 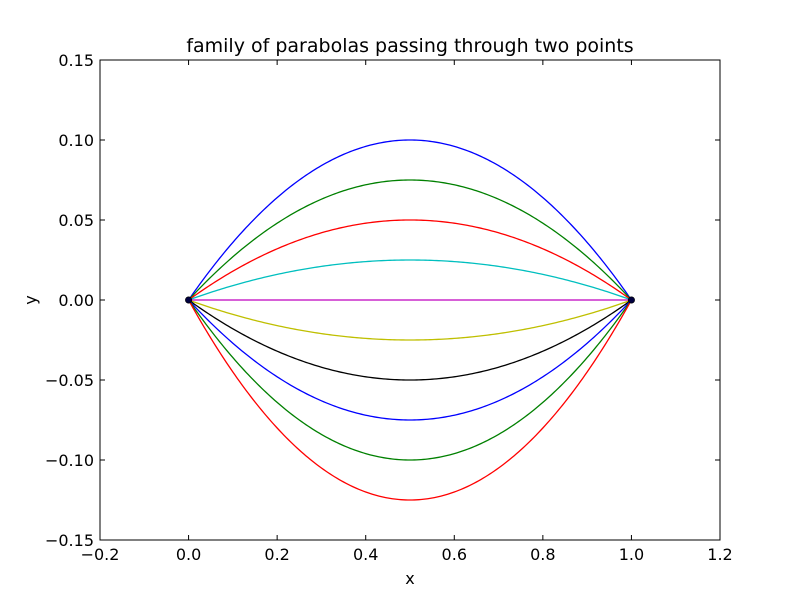 What do you see at coordinates (454, 554) in the screenshot?
I see `x-tick-label: 0.6` at bounding box center [454, 554].